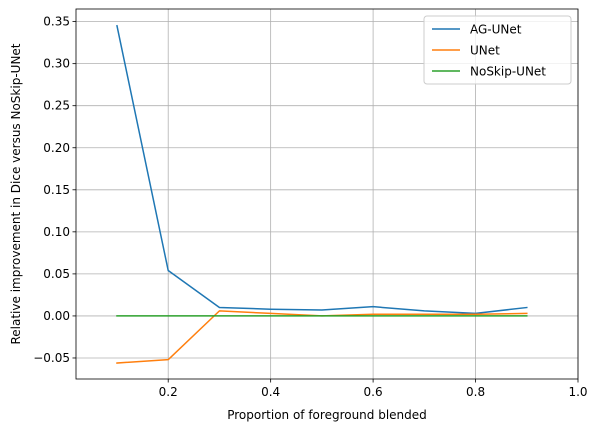 Image resolution: width=598 pixels, height=432 pixels. Describe the element at coordinates (475, 392) in the screenshot. I see `x-tick-label: 0.8` at that location.